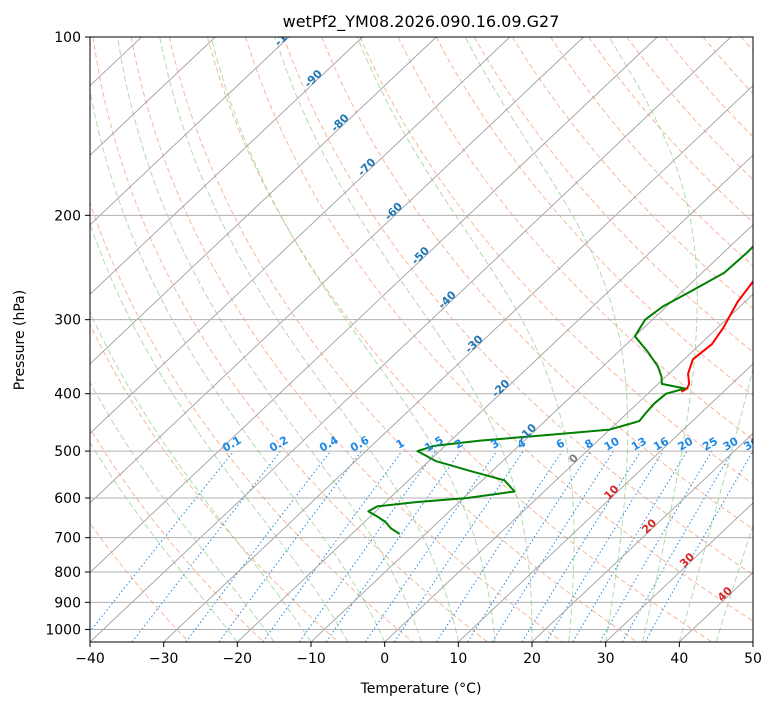 The image size is (775, 708). What do you see at coordinates (286, 34) in the screenshot?
I see `isotherm-label: -100` at bounding box center [286, 34].